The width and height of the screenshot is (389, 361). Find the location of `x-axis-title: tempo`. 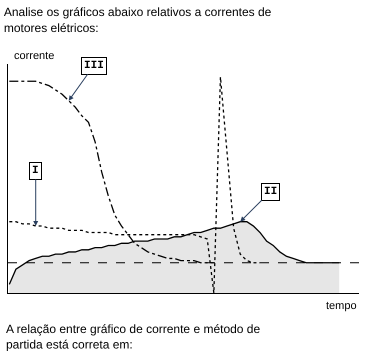

x-axis-title: tempo is located at coordinates (341, 306).